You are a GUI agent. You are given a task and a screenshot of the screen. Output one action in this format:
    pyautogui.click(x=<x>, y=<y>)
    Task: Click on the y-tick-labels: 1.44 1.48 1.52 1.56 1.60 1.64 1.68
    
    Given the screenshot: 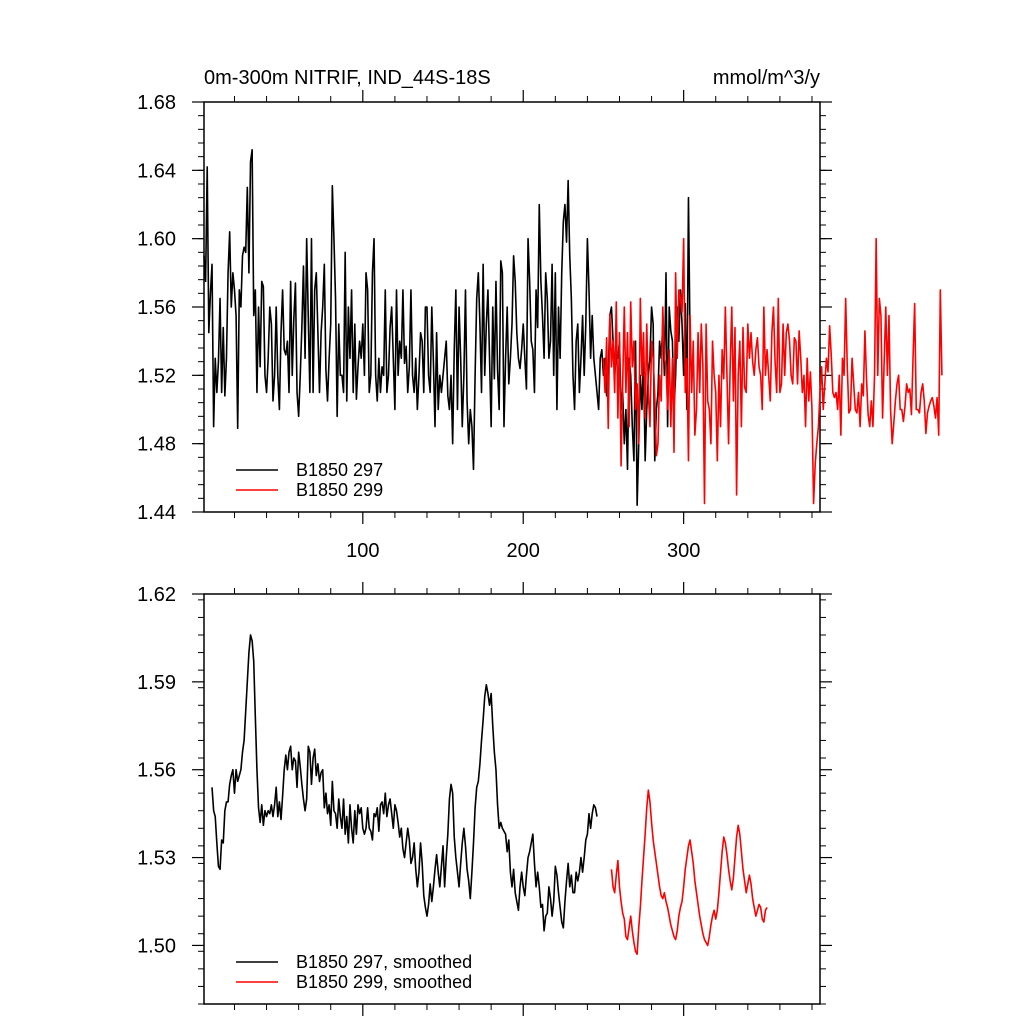 What is the action you would take?
    pyautogui.click(x=156, y=308)
    